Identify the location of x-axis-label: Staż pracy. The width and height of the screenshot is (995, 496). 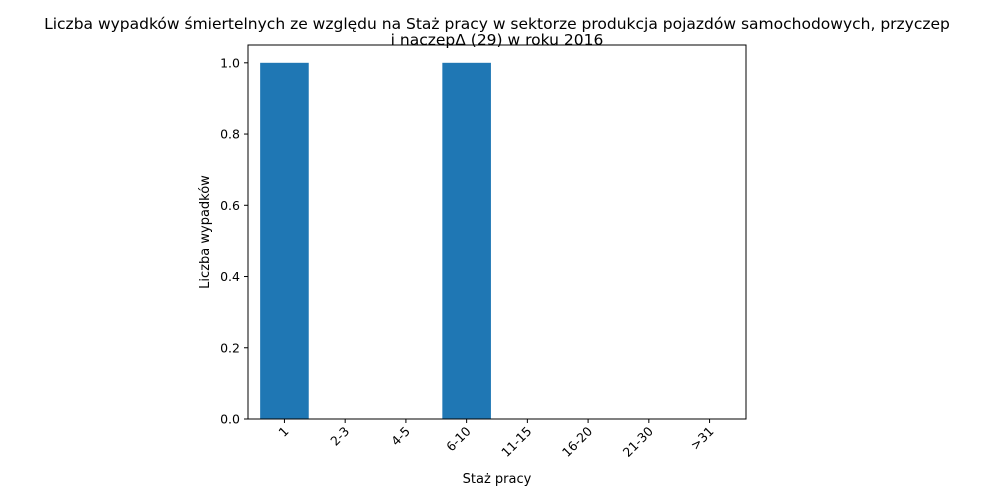
(497, 479).